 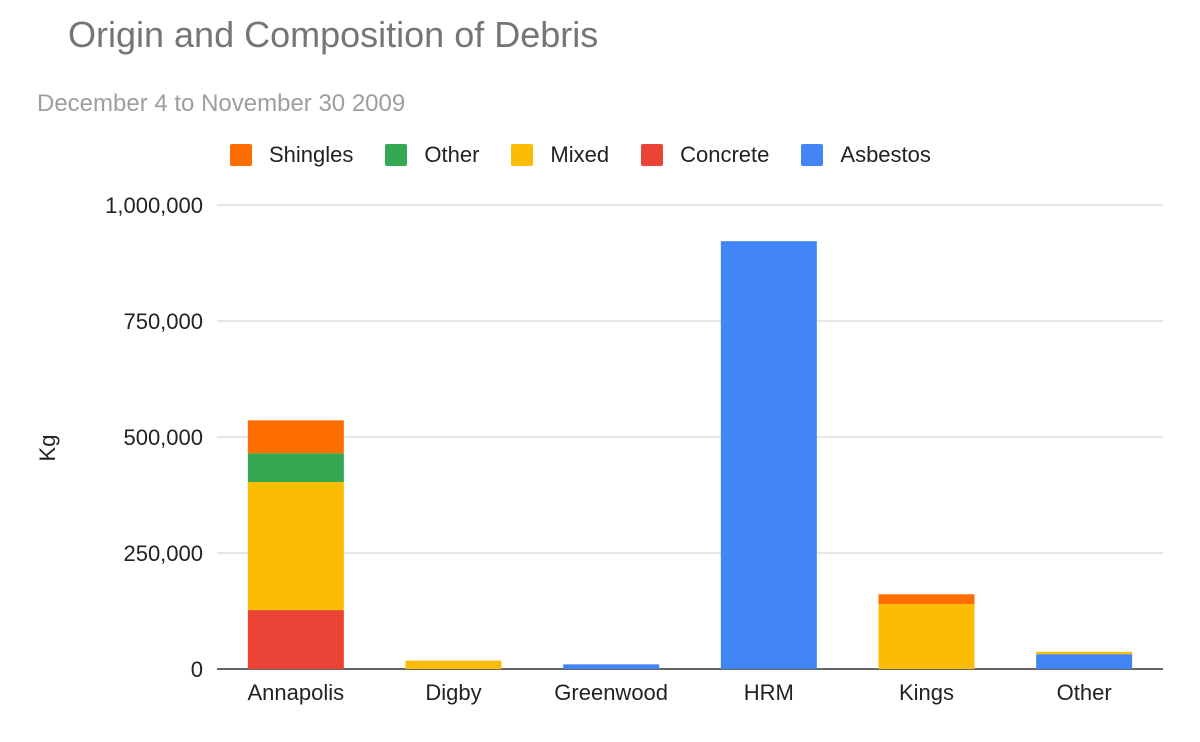 I want to click on x-tick-label: Kings, so click(x=926, y=692).